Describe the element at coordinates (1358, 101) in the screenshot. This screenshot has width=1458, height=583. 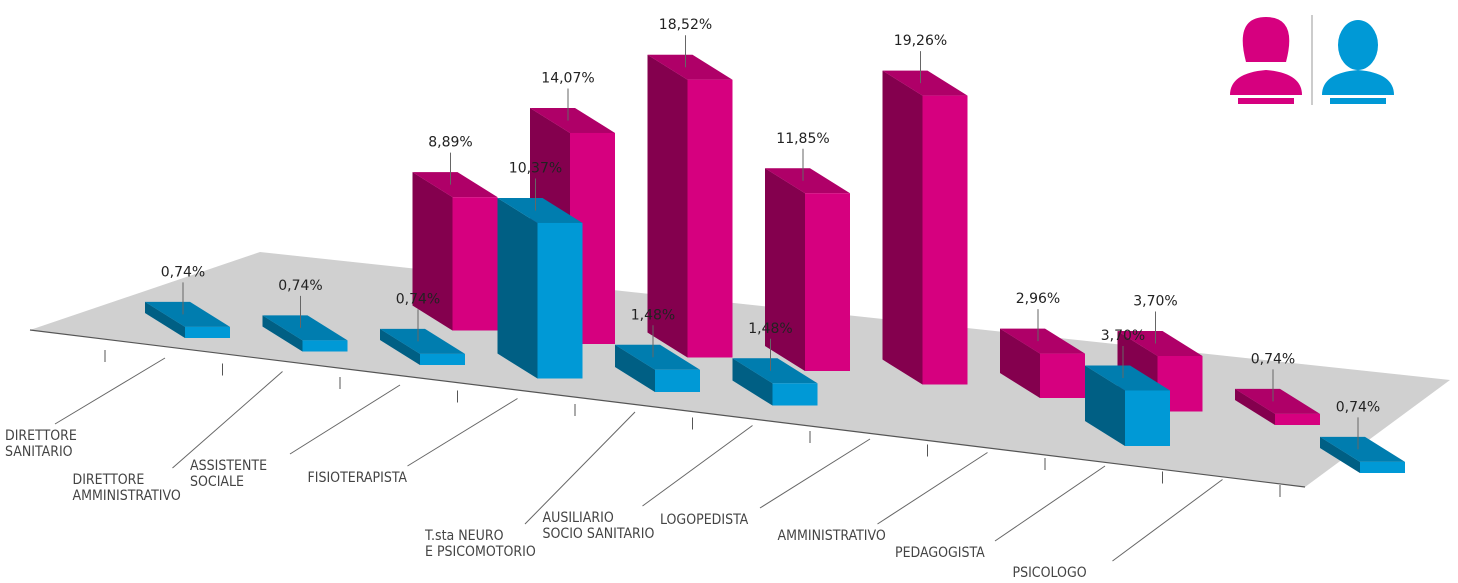
I see `male-bar` at that location.